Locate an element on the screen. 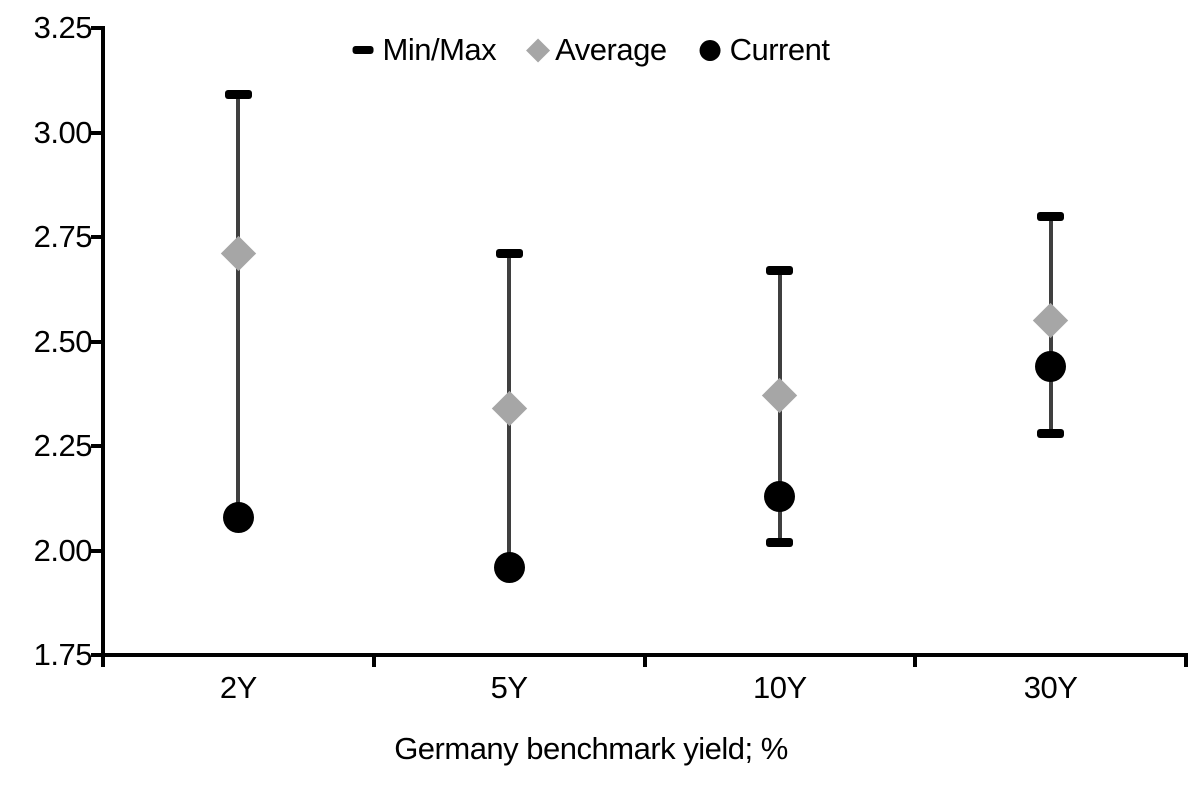 The height and width of the screenshot is (788, 1200). y-tick-label: 2.50 is located at coordinates (63, 341).